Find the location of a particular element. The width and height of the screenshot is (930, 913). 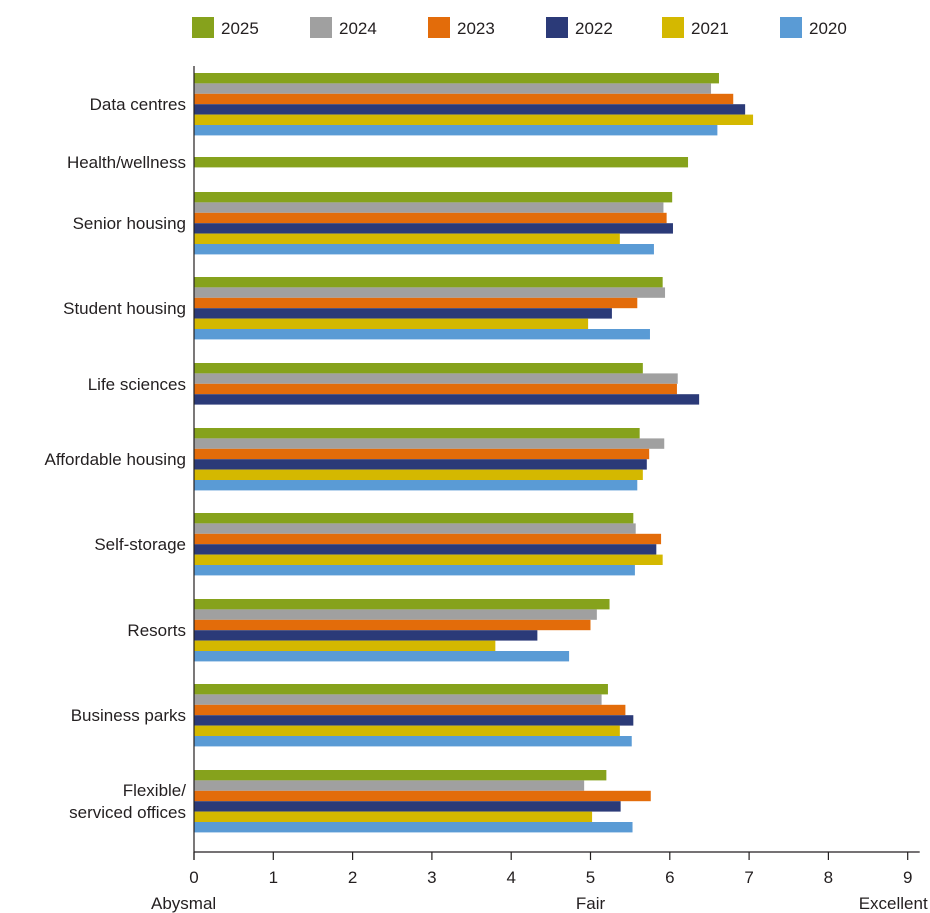

x-tick-label-3: 3 is located at coordinates (431, 877).